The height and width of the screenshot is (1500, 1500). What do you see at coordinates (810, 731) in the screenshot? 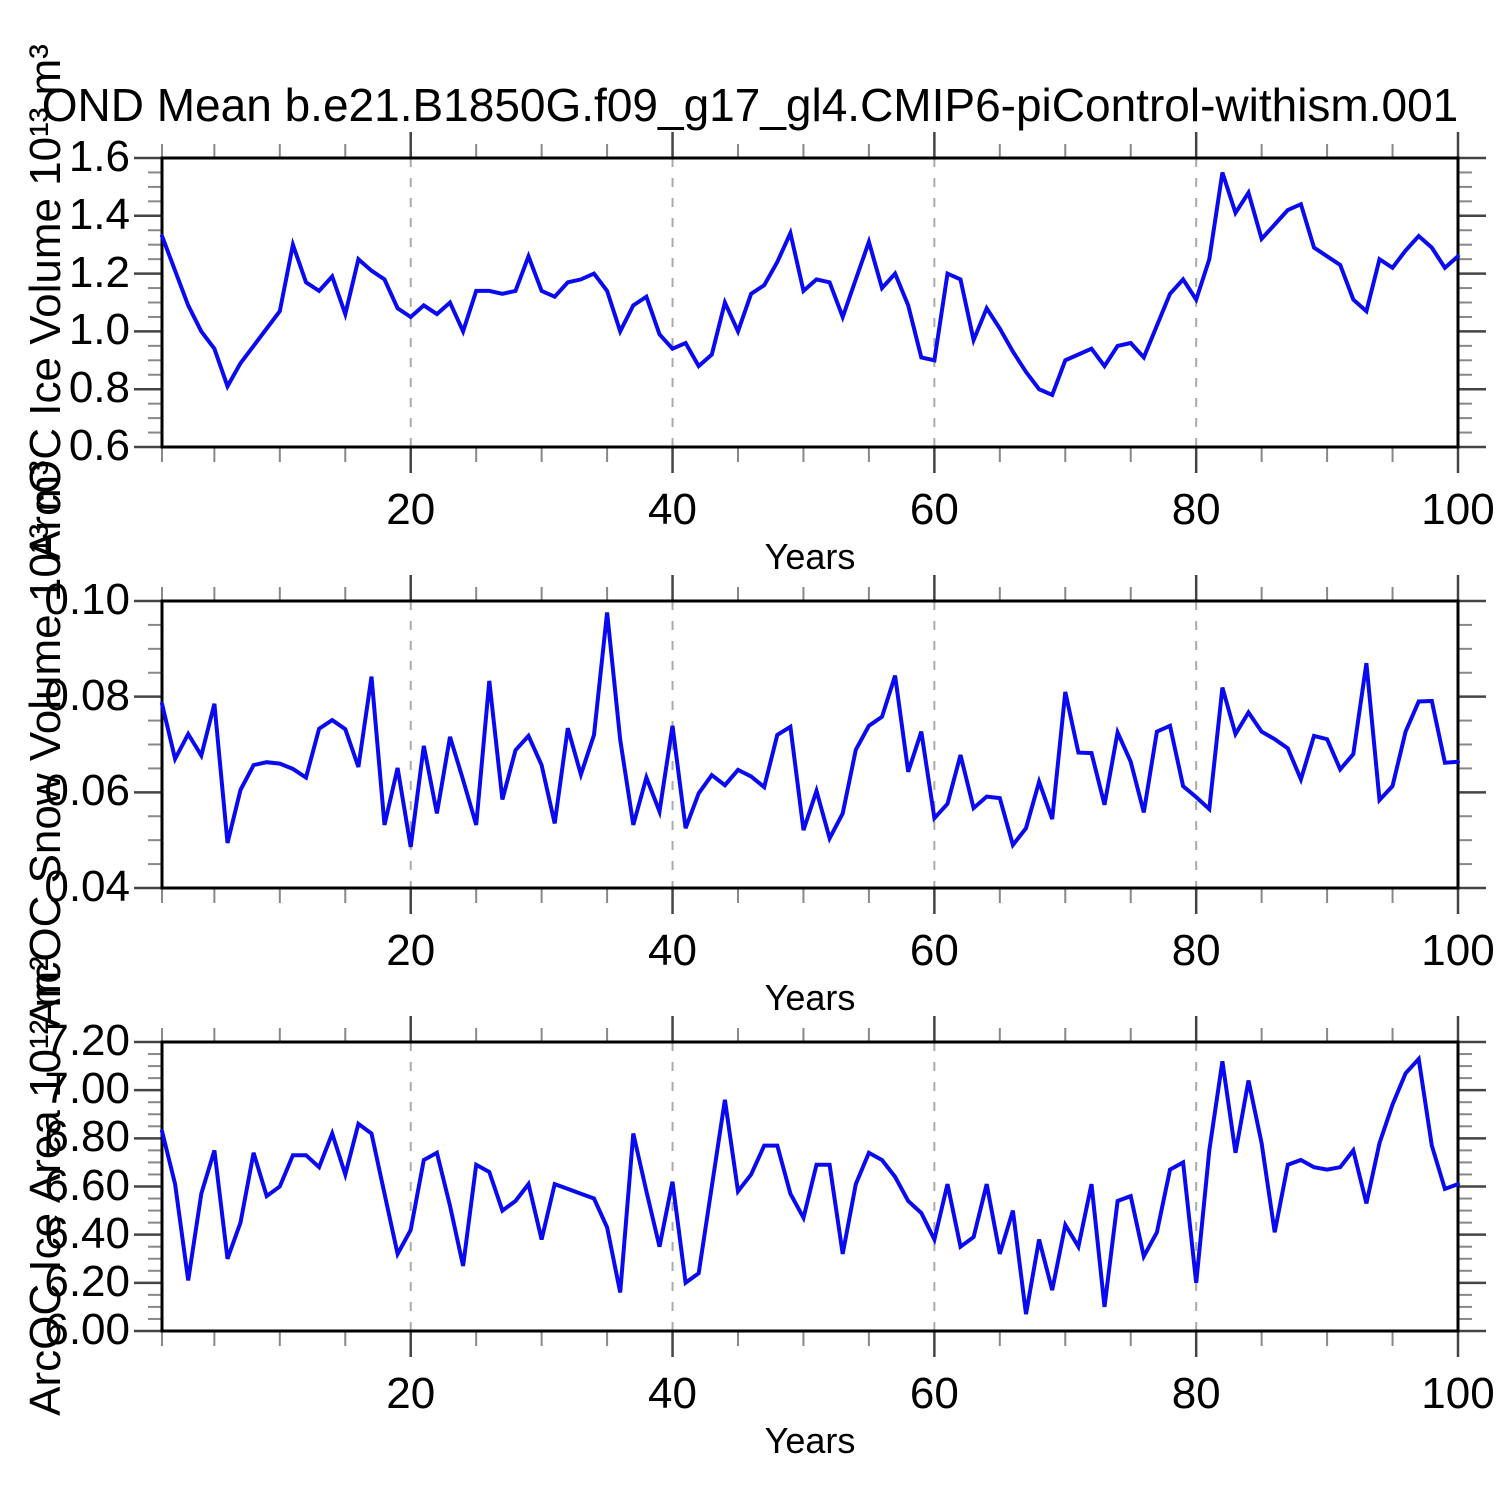
I see `data-line-snow-volume` at bounding box center [810, 731].